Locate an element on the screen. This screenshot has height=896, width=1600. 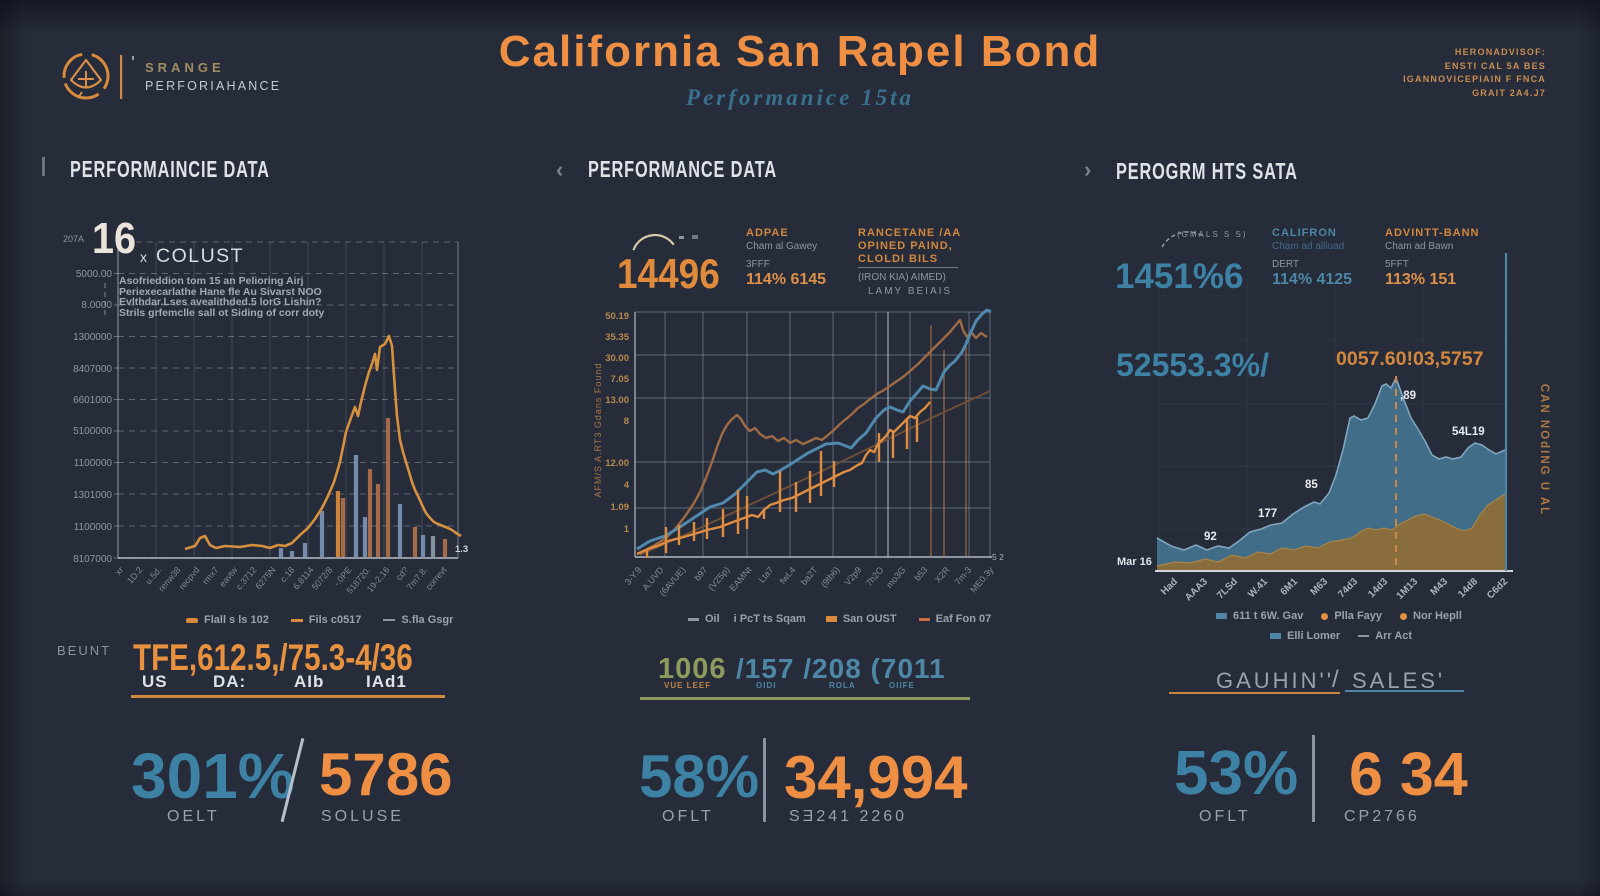
svg-text: 5072/8 is located at coordinates (322, 578).